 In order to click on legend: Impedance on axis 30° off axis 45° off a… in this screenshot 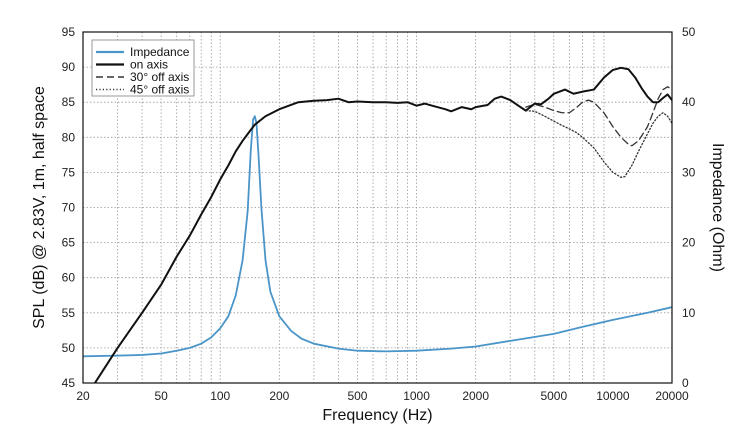, I will do `click(143, 68)`.